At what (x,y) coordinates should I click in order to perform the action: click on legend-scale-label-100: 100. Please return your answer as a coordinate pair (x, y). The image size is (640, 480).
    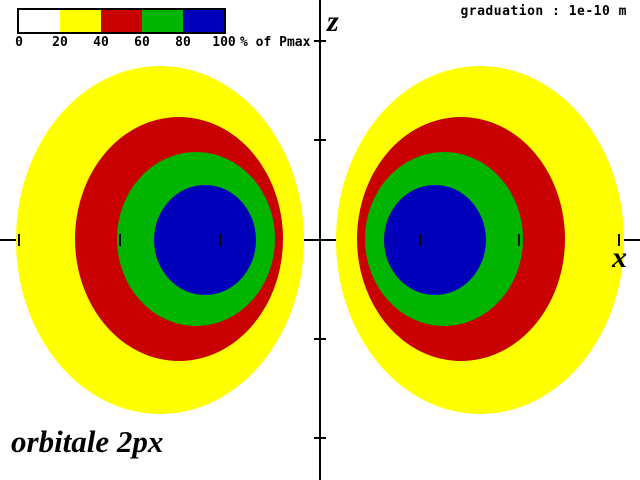
    Looking at the image, I should click on (224, 42).